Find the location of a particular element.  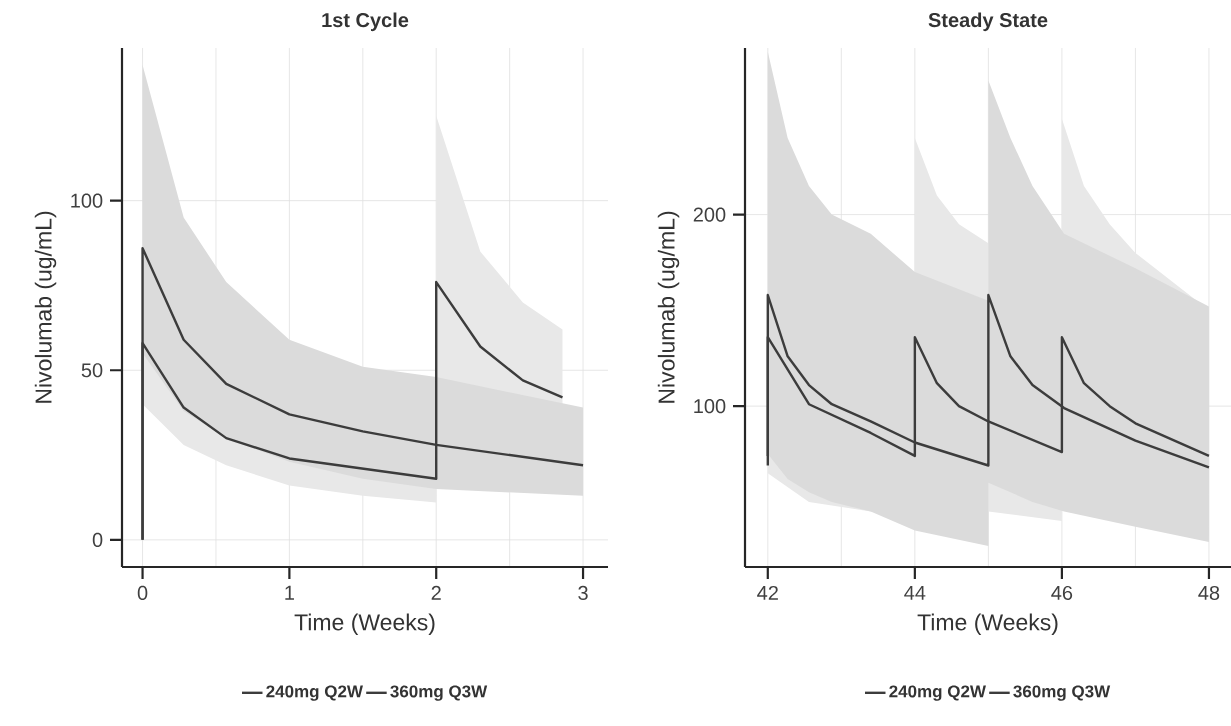

chart-title: 1st Cycle is located at coordinates (365, 22).